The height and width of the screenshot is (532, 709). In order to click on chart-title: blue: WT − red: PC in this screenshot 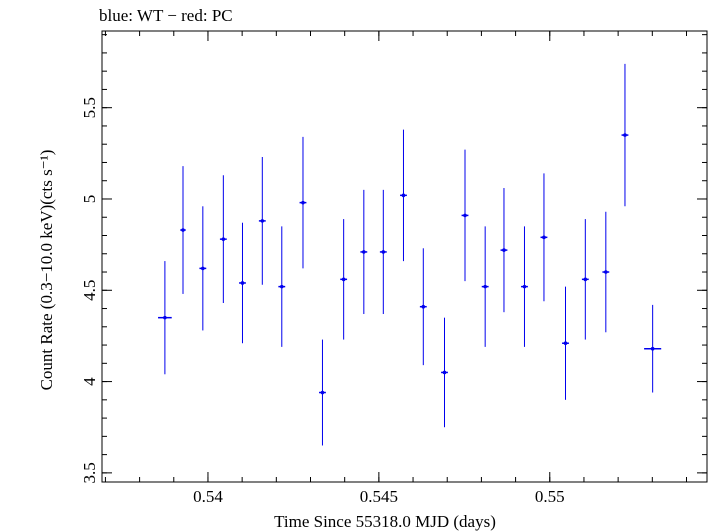, I will do `click(166, 15)`.